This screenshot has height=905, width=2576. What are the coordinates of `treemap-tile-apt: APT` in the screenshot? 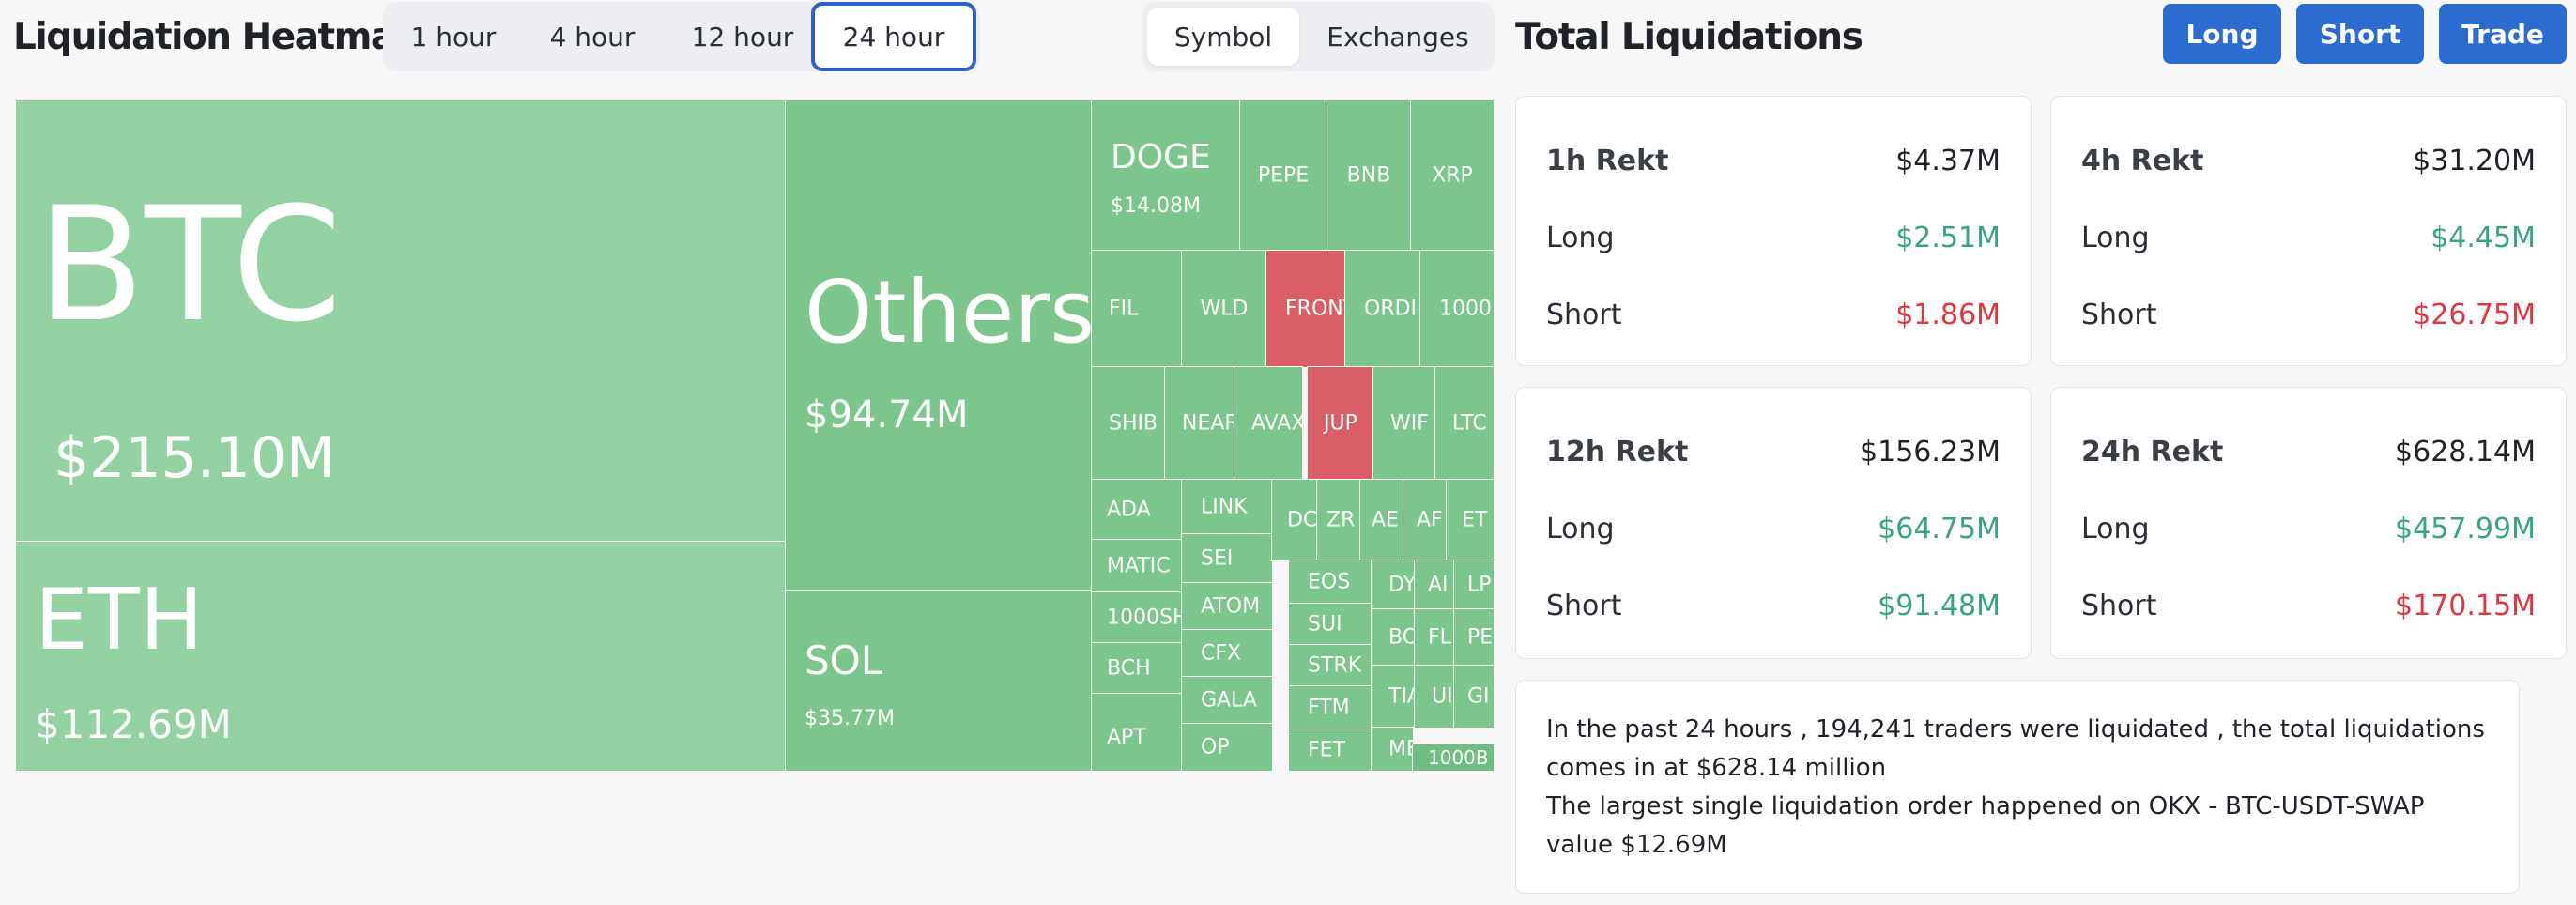 It's located at (1137, 733).